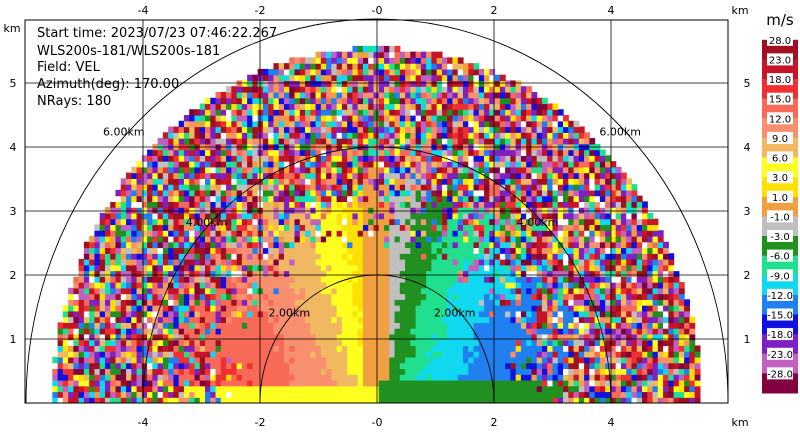  I want to click on colorbar-label: -9.0, so click(780, 276).